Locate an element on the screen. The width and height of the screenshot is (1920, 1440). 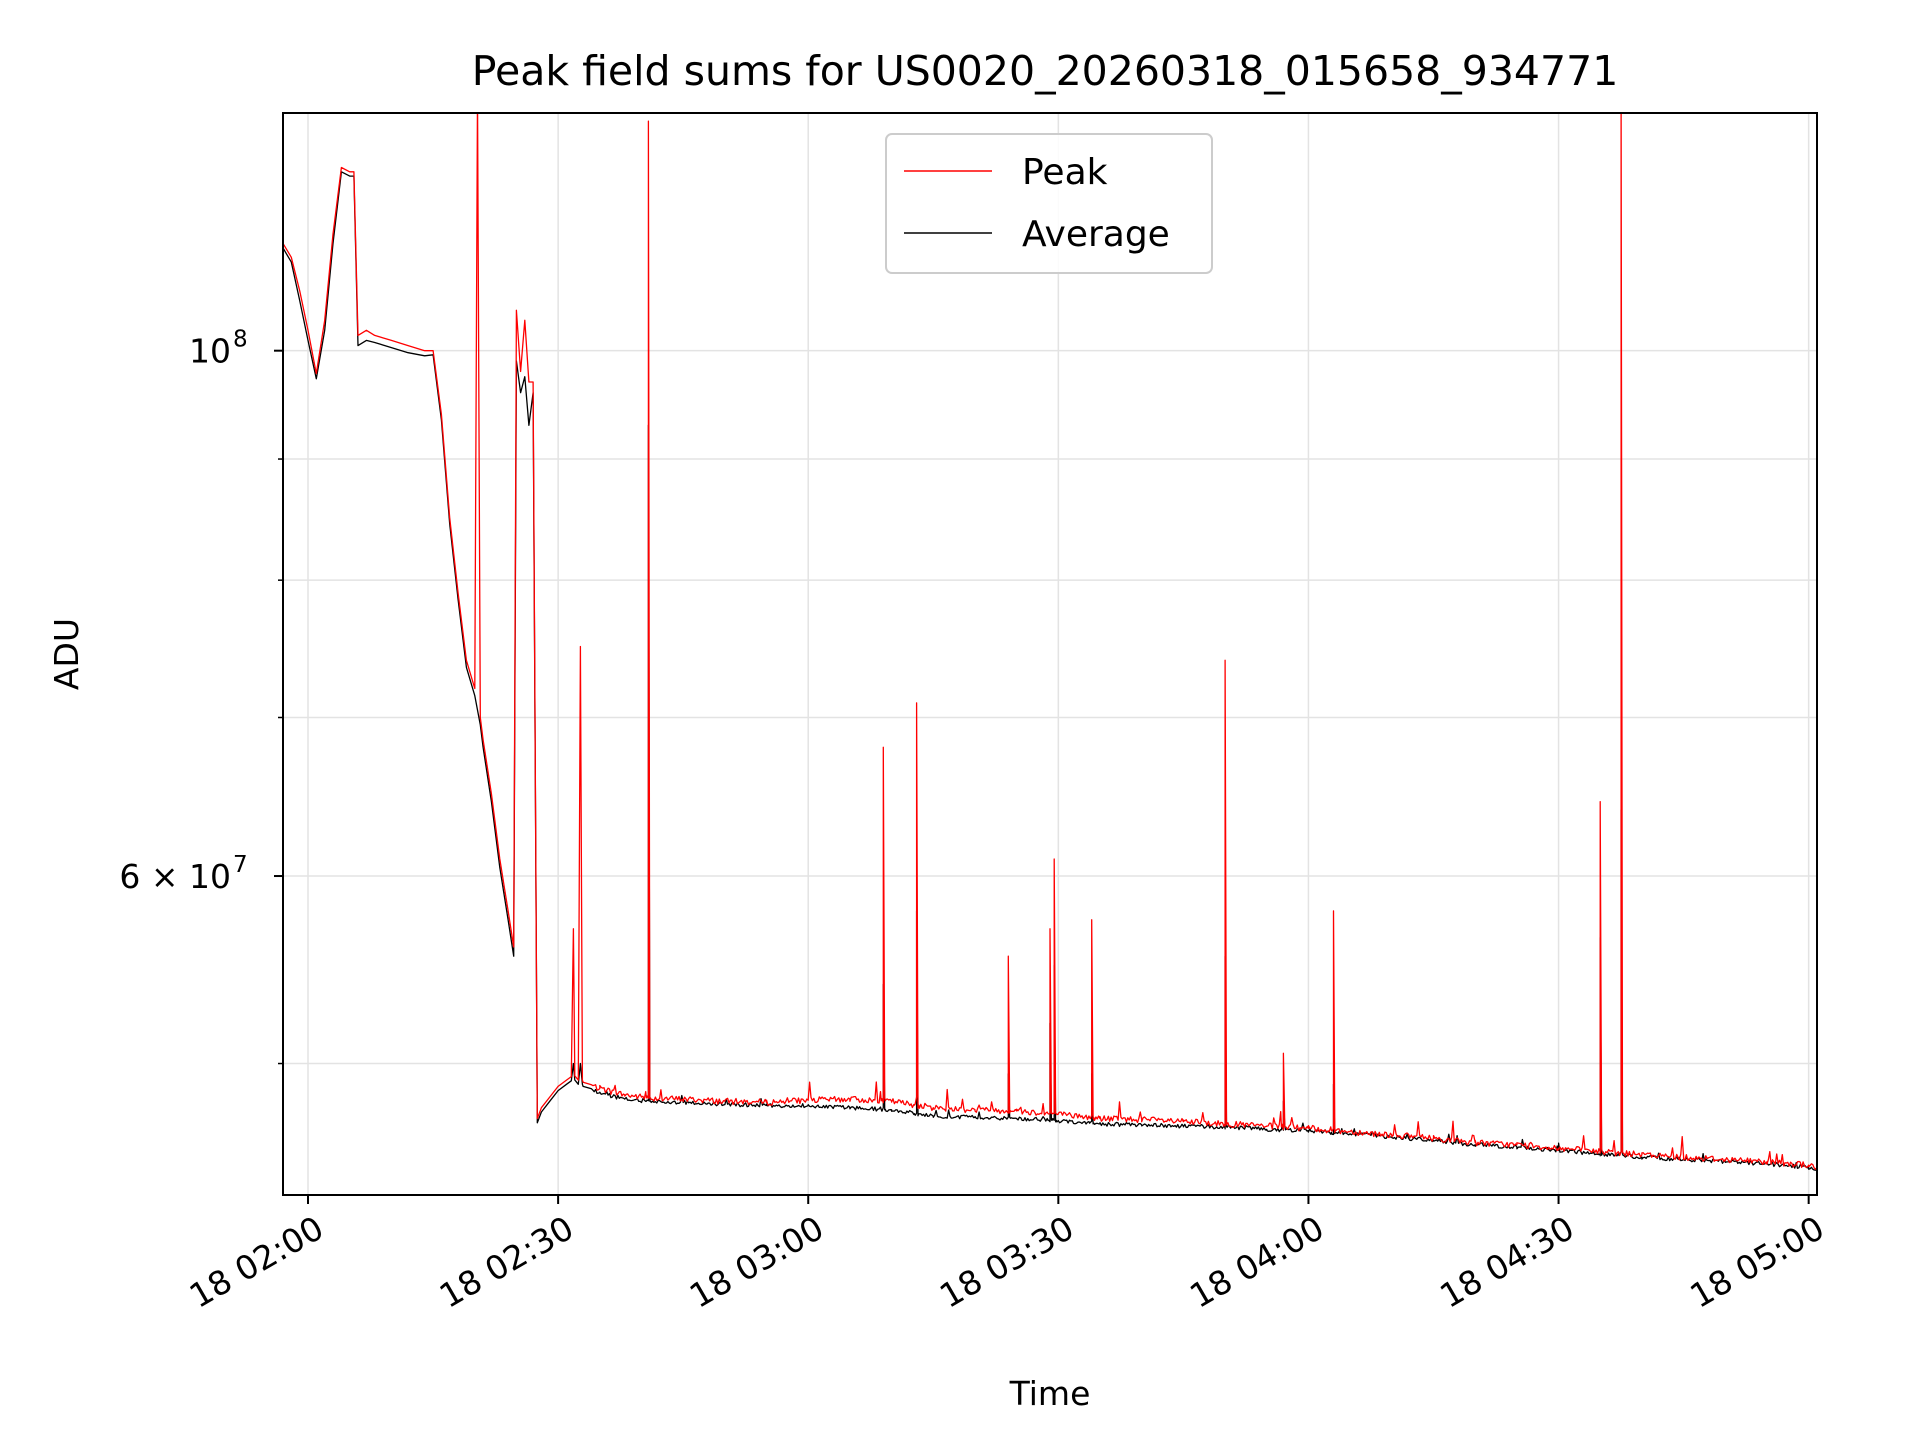
legend-label-peak: Peak is located at coordinates (1065, 172).